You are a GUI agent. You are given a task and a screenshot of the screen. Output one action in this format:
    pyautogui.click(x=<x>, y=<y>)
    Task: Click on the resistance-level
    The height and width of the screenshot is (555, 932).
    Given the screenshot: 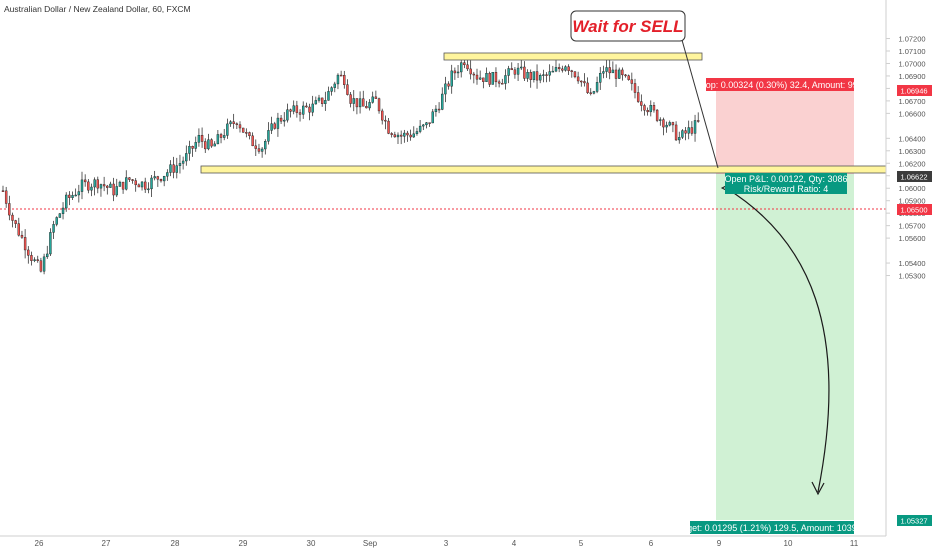 What is the action you would take?
    pyautogui.click(x=573, y=56)
    